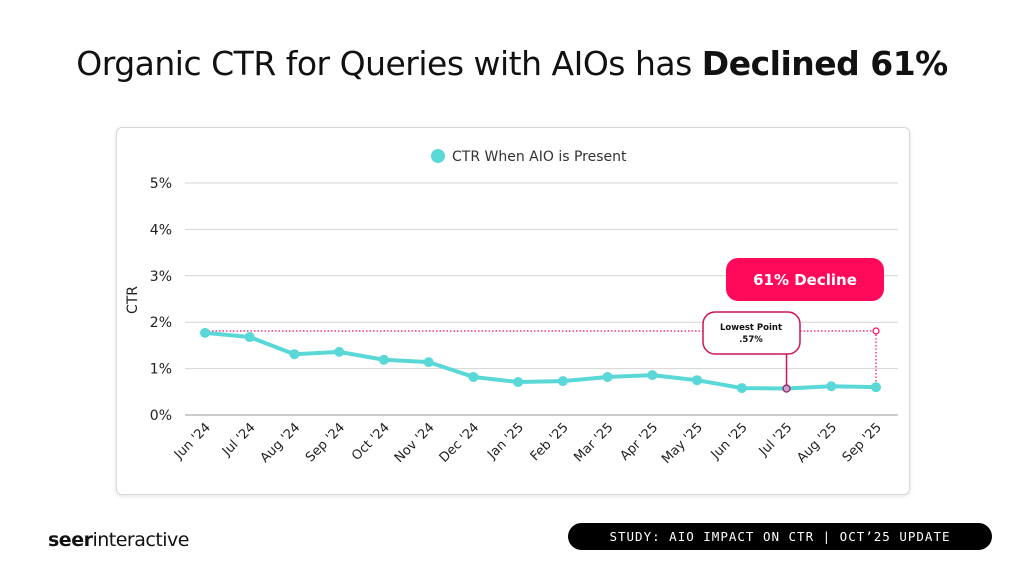 The width and height of the screenshot is (1024, 567). I want to click on x-tick-label: Jul '25, so click(776, 440).